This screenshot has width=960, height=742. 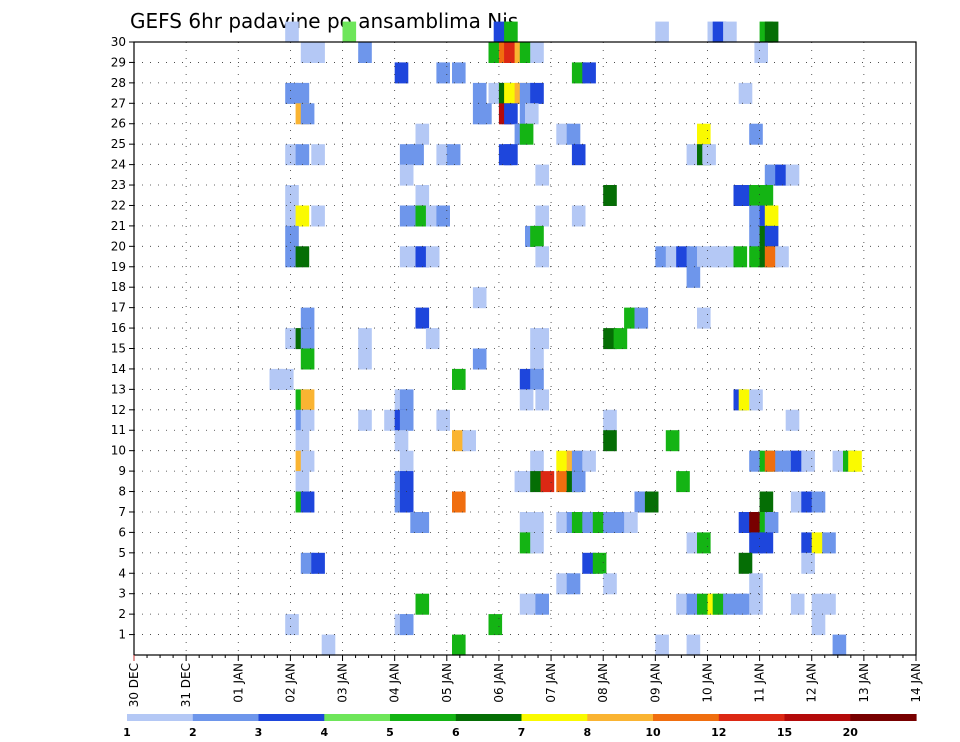 What do you see at coordinates (122, 594) in the screenshot?
I see `y-tick-label: 3` at bounding box center [122, 594].